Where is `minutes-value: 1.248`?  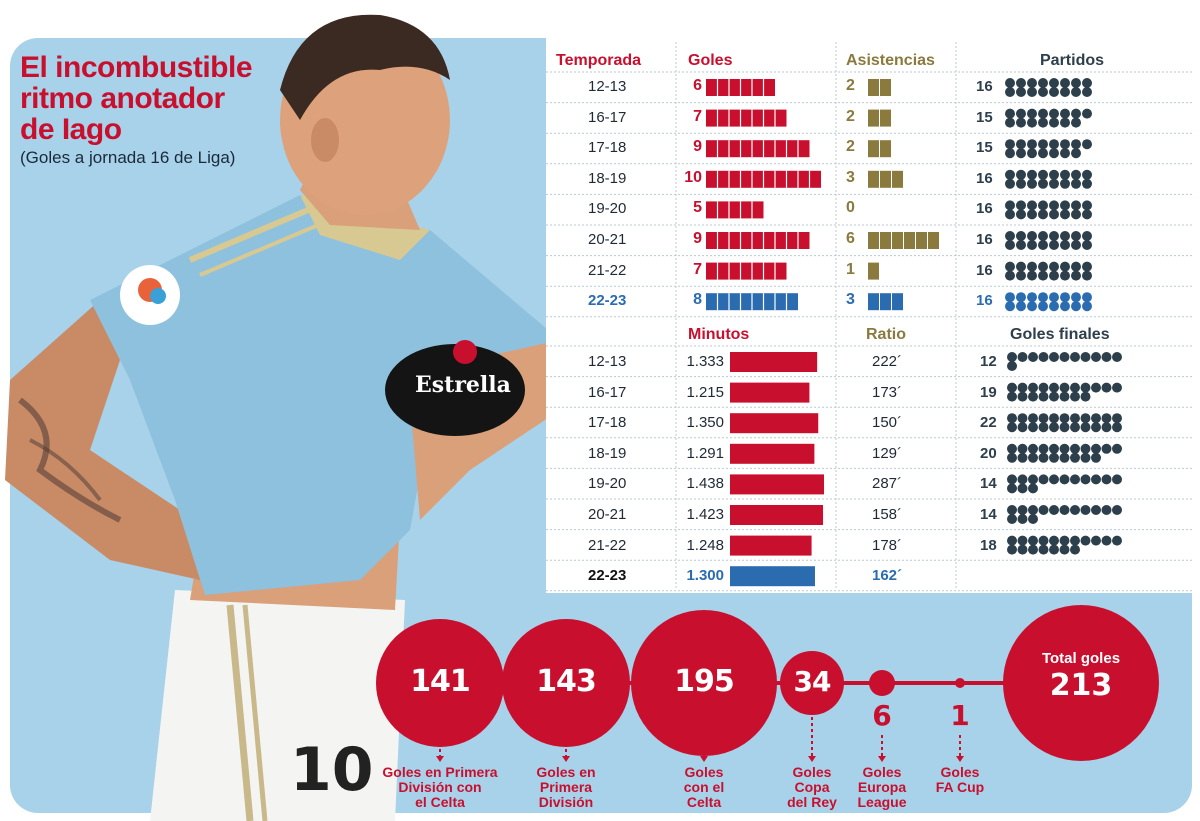 minutes-value: 1.248 is located at coordinates (705, 545).